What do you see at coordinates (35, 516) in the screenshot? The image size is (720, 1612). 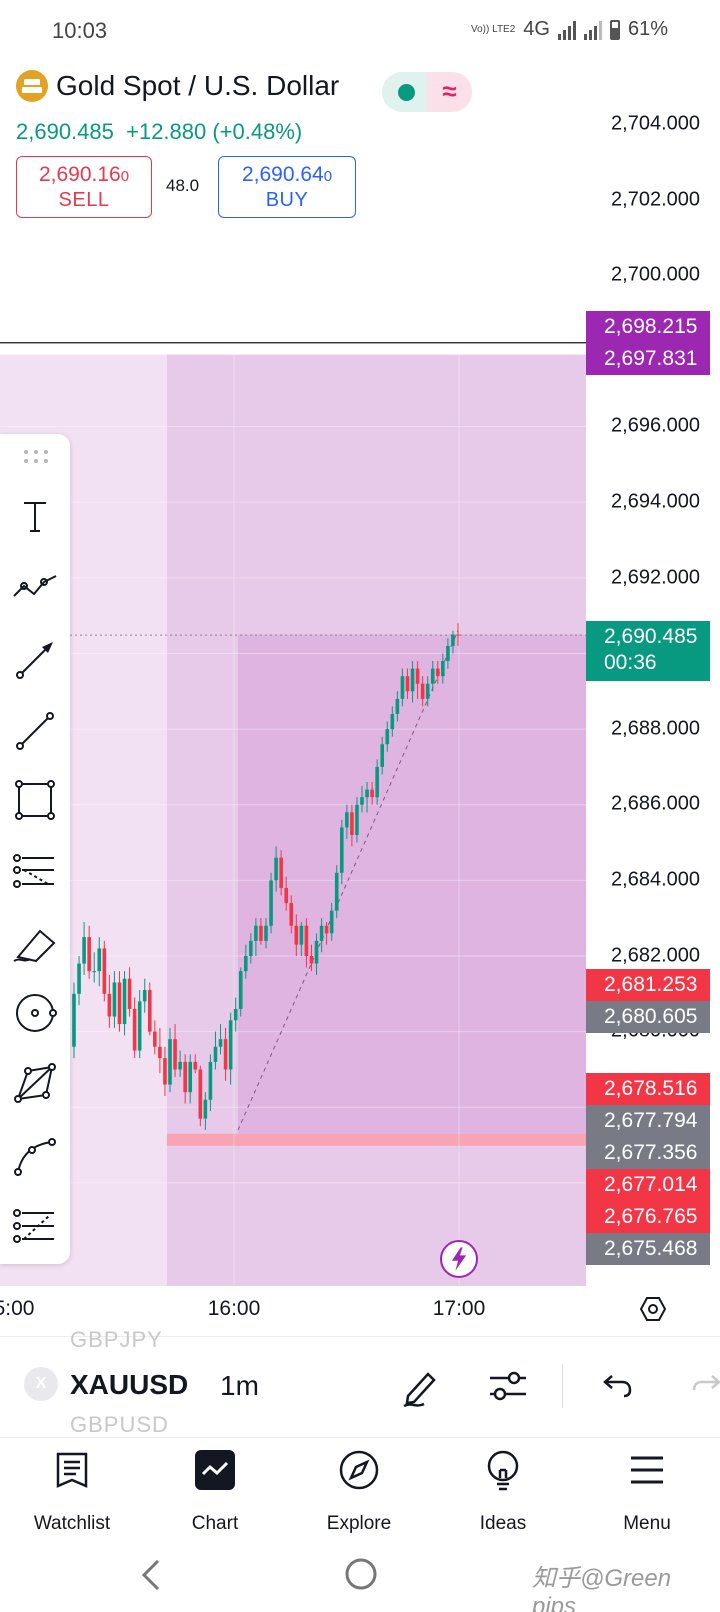 I see `text-tool-icon` at bounding box center [35, 516].